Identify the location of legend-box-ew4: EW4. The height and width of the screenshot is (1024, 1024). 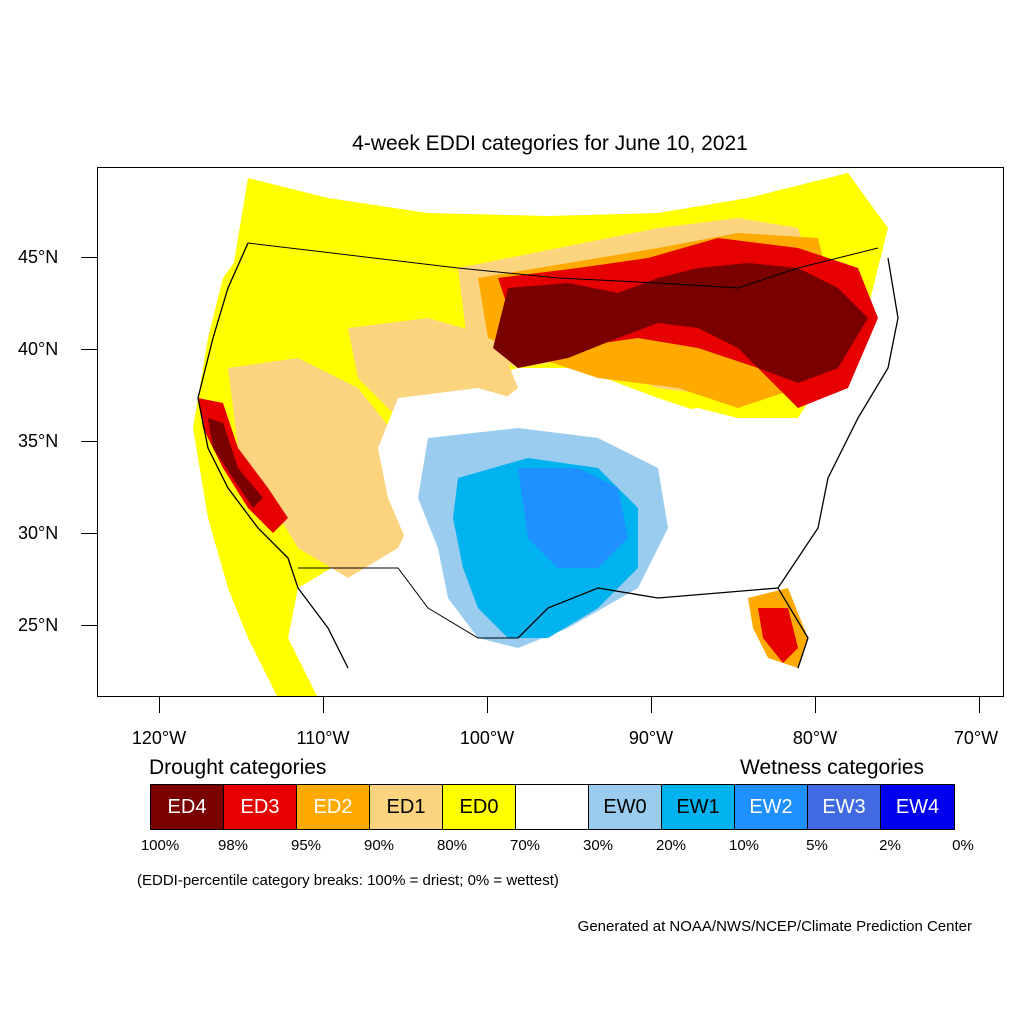
(917, 807).